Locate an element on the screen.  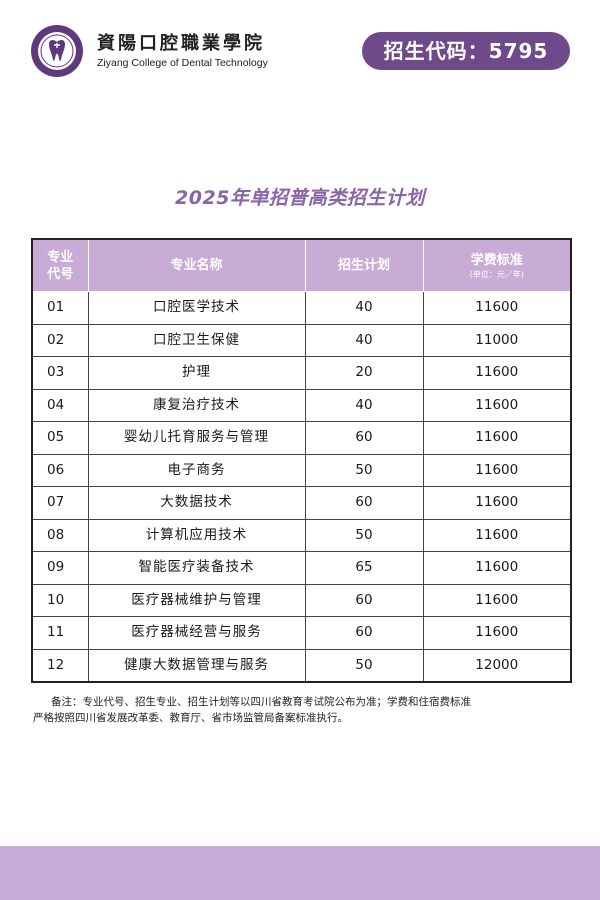
table-row: 12 健康大数据管理与服务 50 12000 is located at coordinates (301, 665).